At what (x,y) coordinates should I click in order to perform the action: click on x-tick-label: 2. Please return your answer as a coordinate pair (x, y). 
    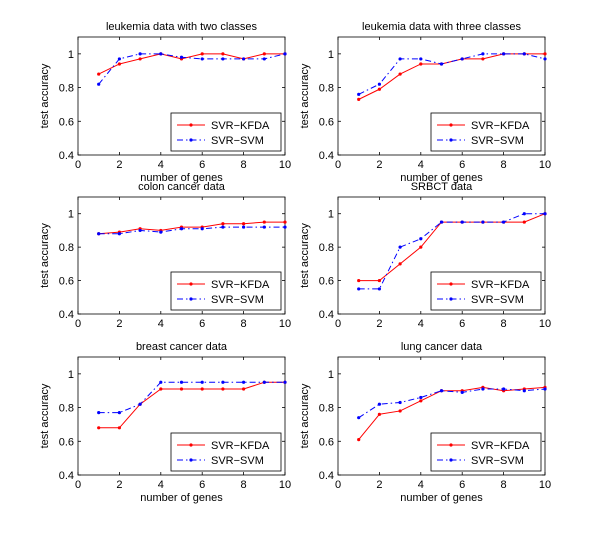
    Looking at the image, I should click on (119, 324).